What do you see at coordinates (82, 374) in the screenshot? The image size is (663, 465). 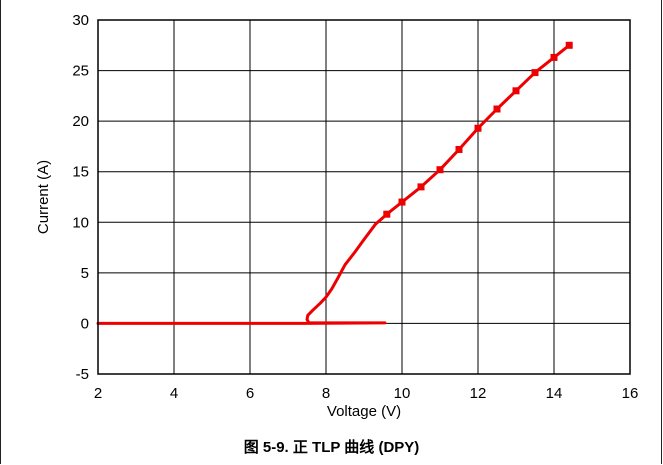 I see `y-tick-label: -5` at bounding box center [82, 374].